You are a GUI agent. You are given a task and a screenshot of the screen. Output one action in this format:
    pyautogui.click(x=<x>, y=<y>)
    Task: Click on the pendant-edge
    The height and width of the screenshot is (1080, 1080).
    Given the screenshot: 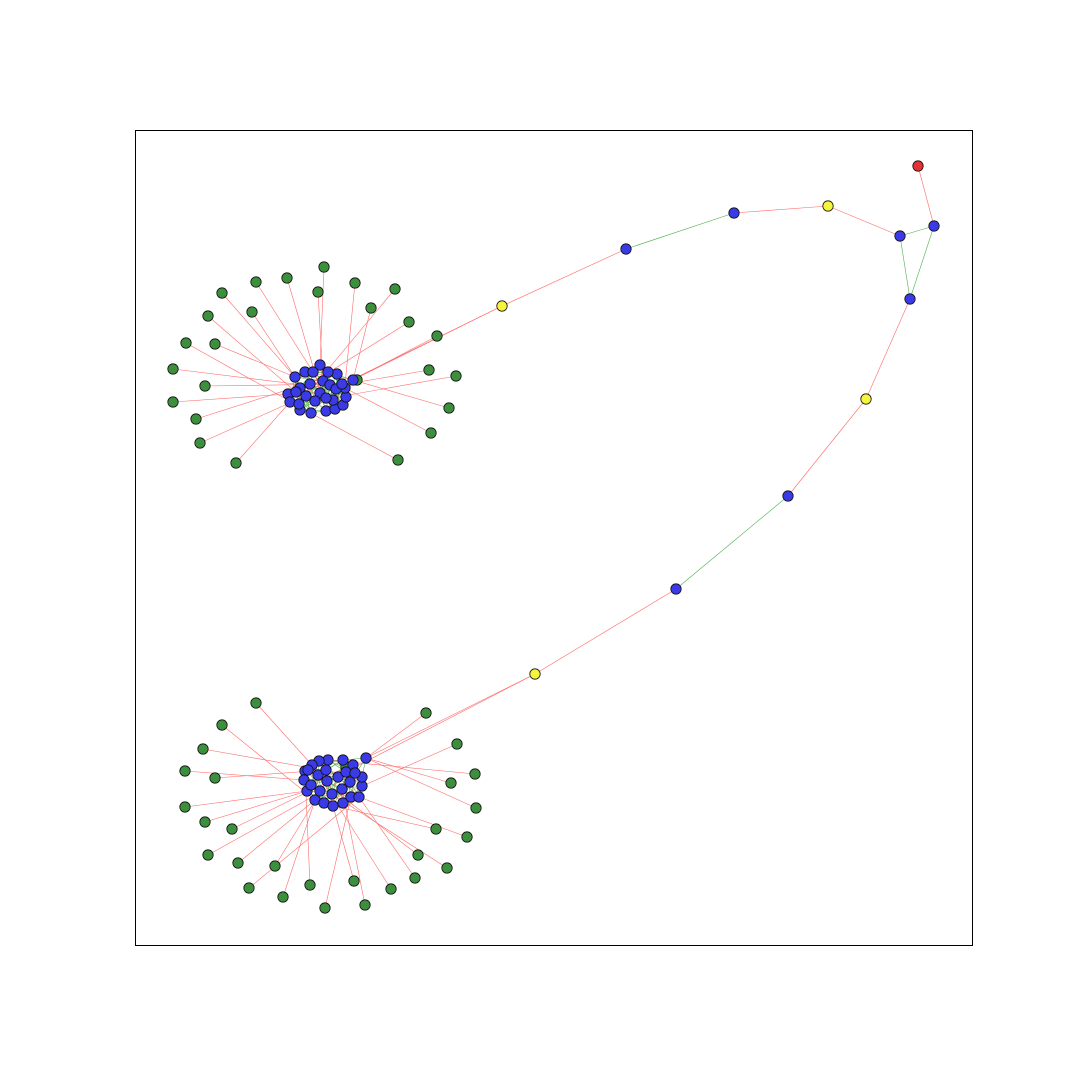 What is the action you would take?
    pyautogui.click(x=926, y=196)
    